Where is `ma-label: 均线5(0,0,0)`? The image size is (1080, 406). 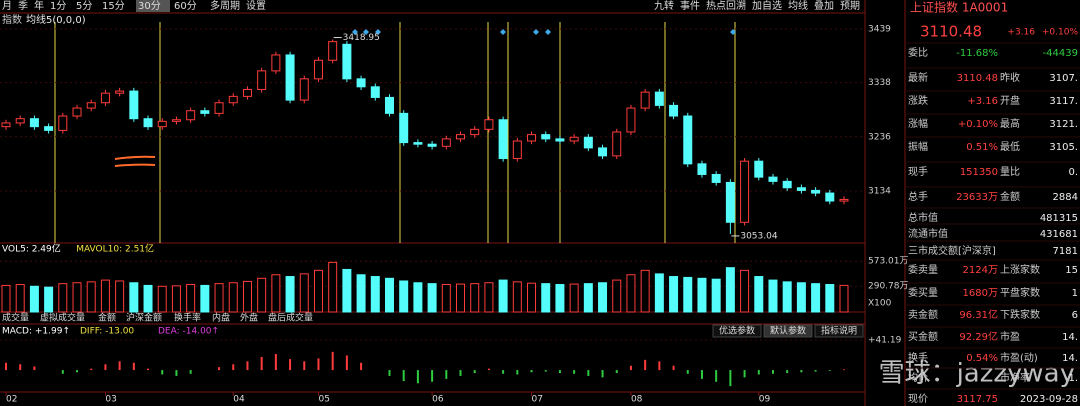
ma-label: 均线5(0,0,0) is located at coordinates (56, 19).